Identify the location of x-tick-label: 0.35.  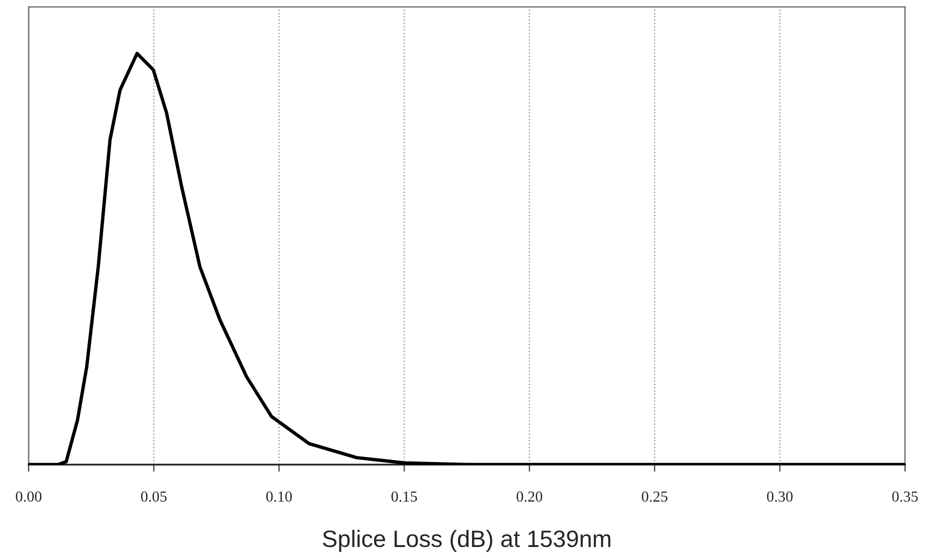
(905, 496).